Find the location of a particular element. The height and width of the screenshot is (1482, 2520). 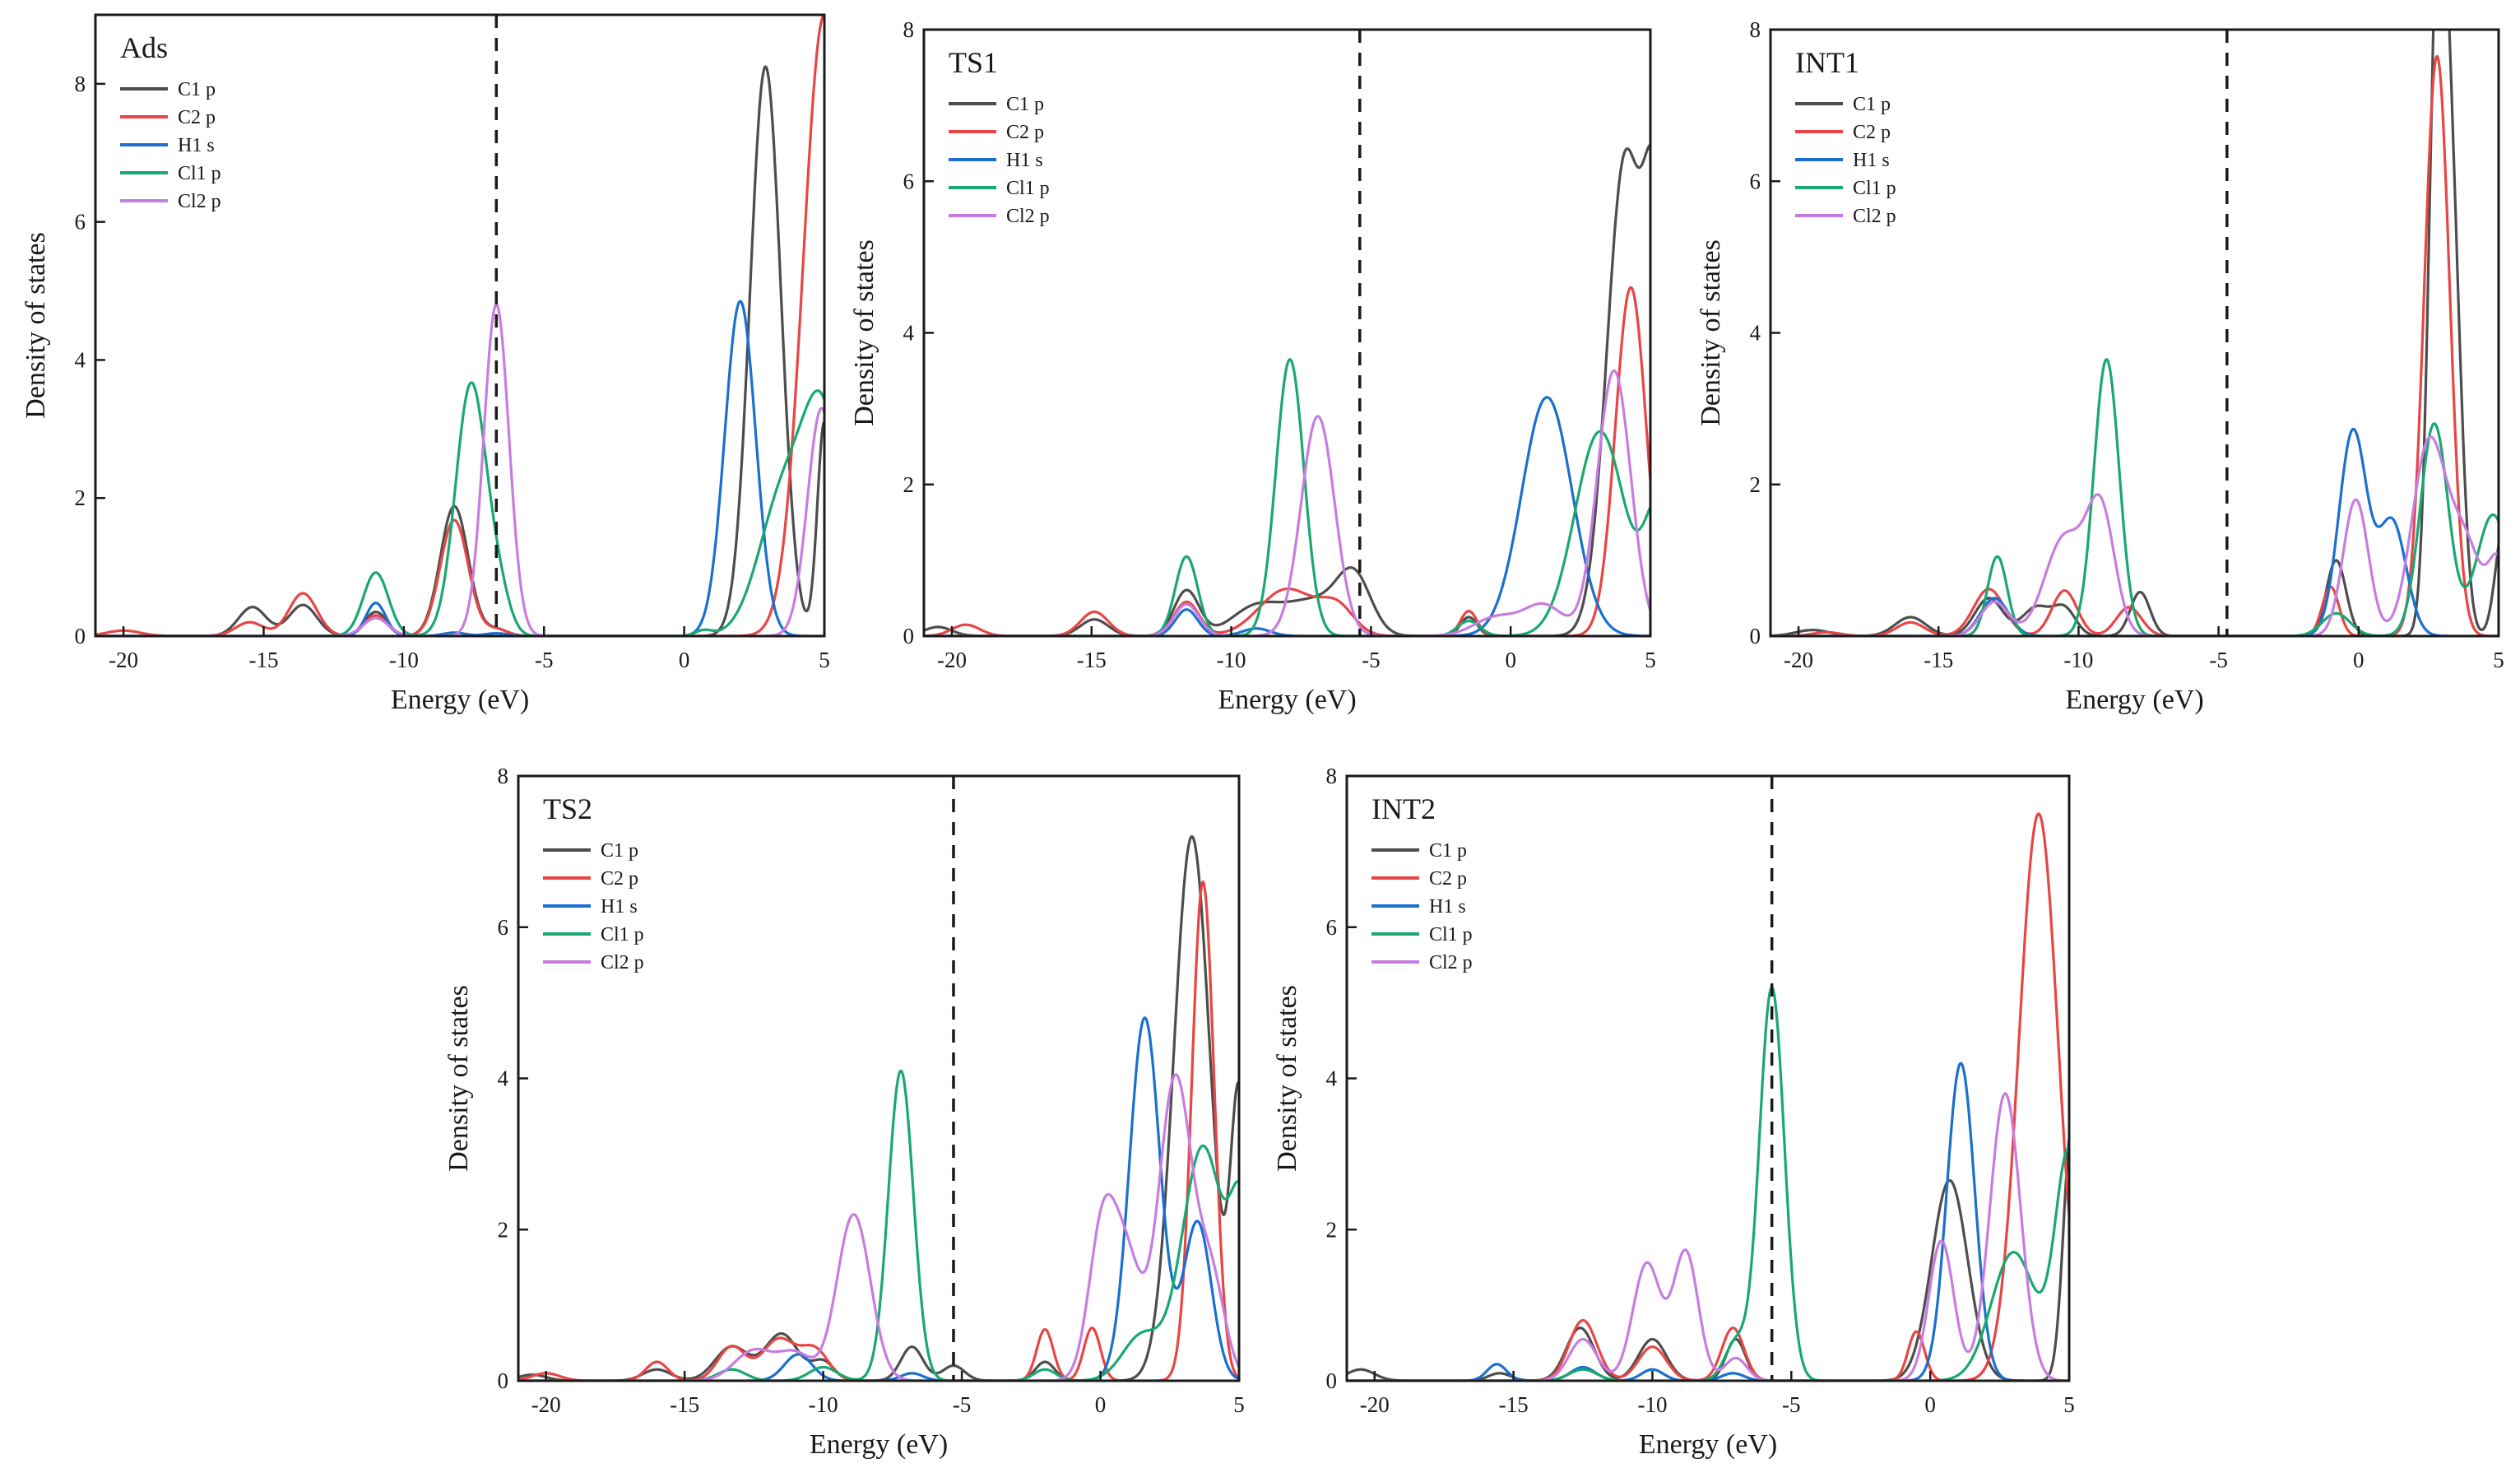

curves is located at coordinates (878, 1107).